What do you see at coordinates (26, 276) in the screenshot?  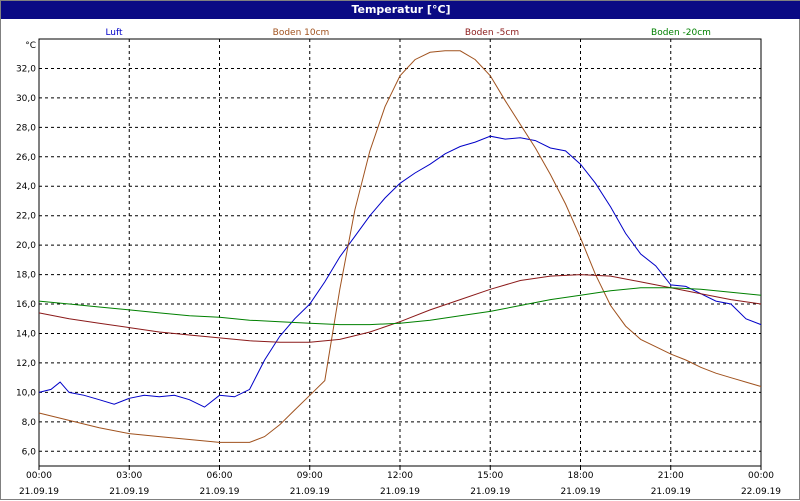 I see `y-tick-label: 18,0` at bounding box center [26, 276].